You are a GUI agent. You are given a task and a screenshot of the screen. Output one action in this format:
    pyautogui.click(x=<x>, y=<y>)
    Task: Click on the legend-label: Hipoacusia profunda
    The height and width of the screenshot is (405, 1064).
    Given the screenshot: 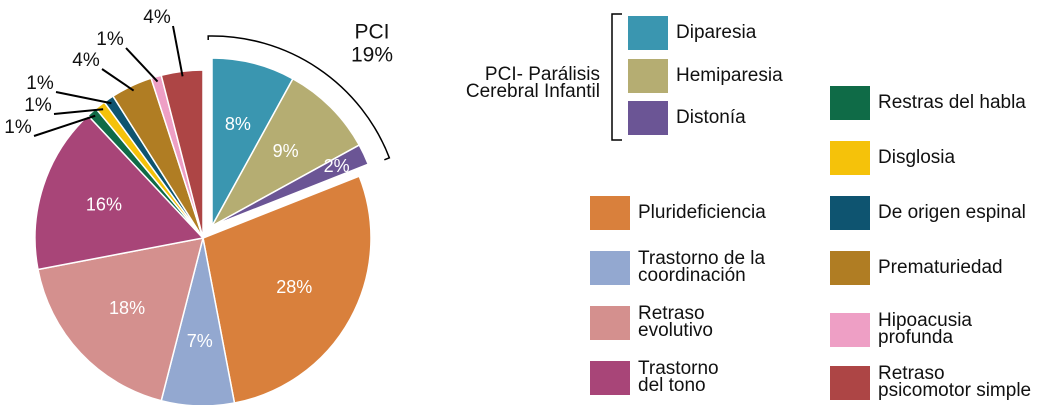 What is the action you would take?
    pyautogui.click(x=925, y=329)
    